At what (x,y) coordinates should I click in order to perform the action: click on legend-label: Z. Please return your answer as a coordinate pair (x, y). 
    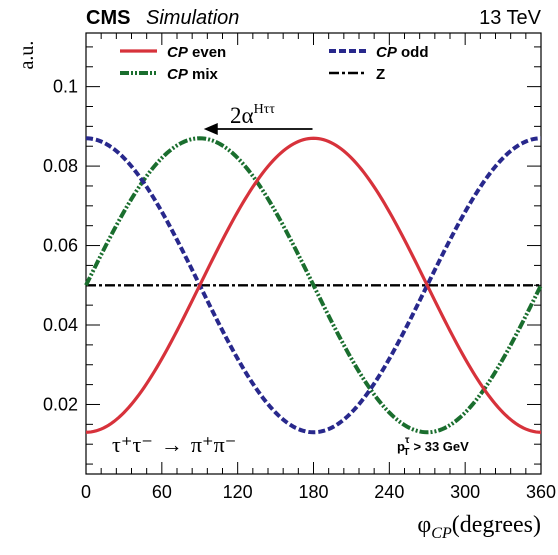
    Looking at the image, I should click on (380, 74).